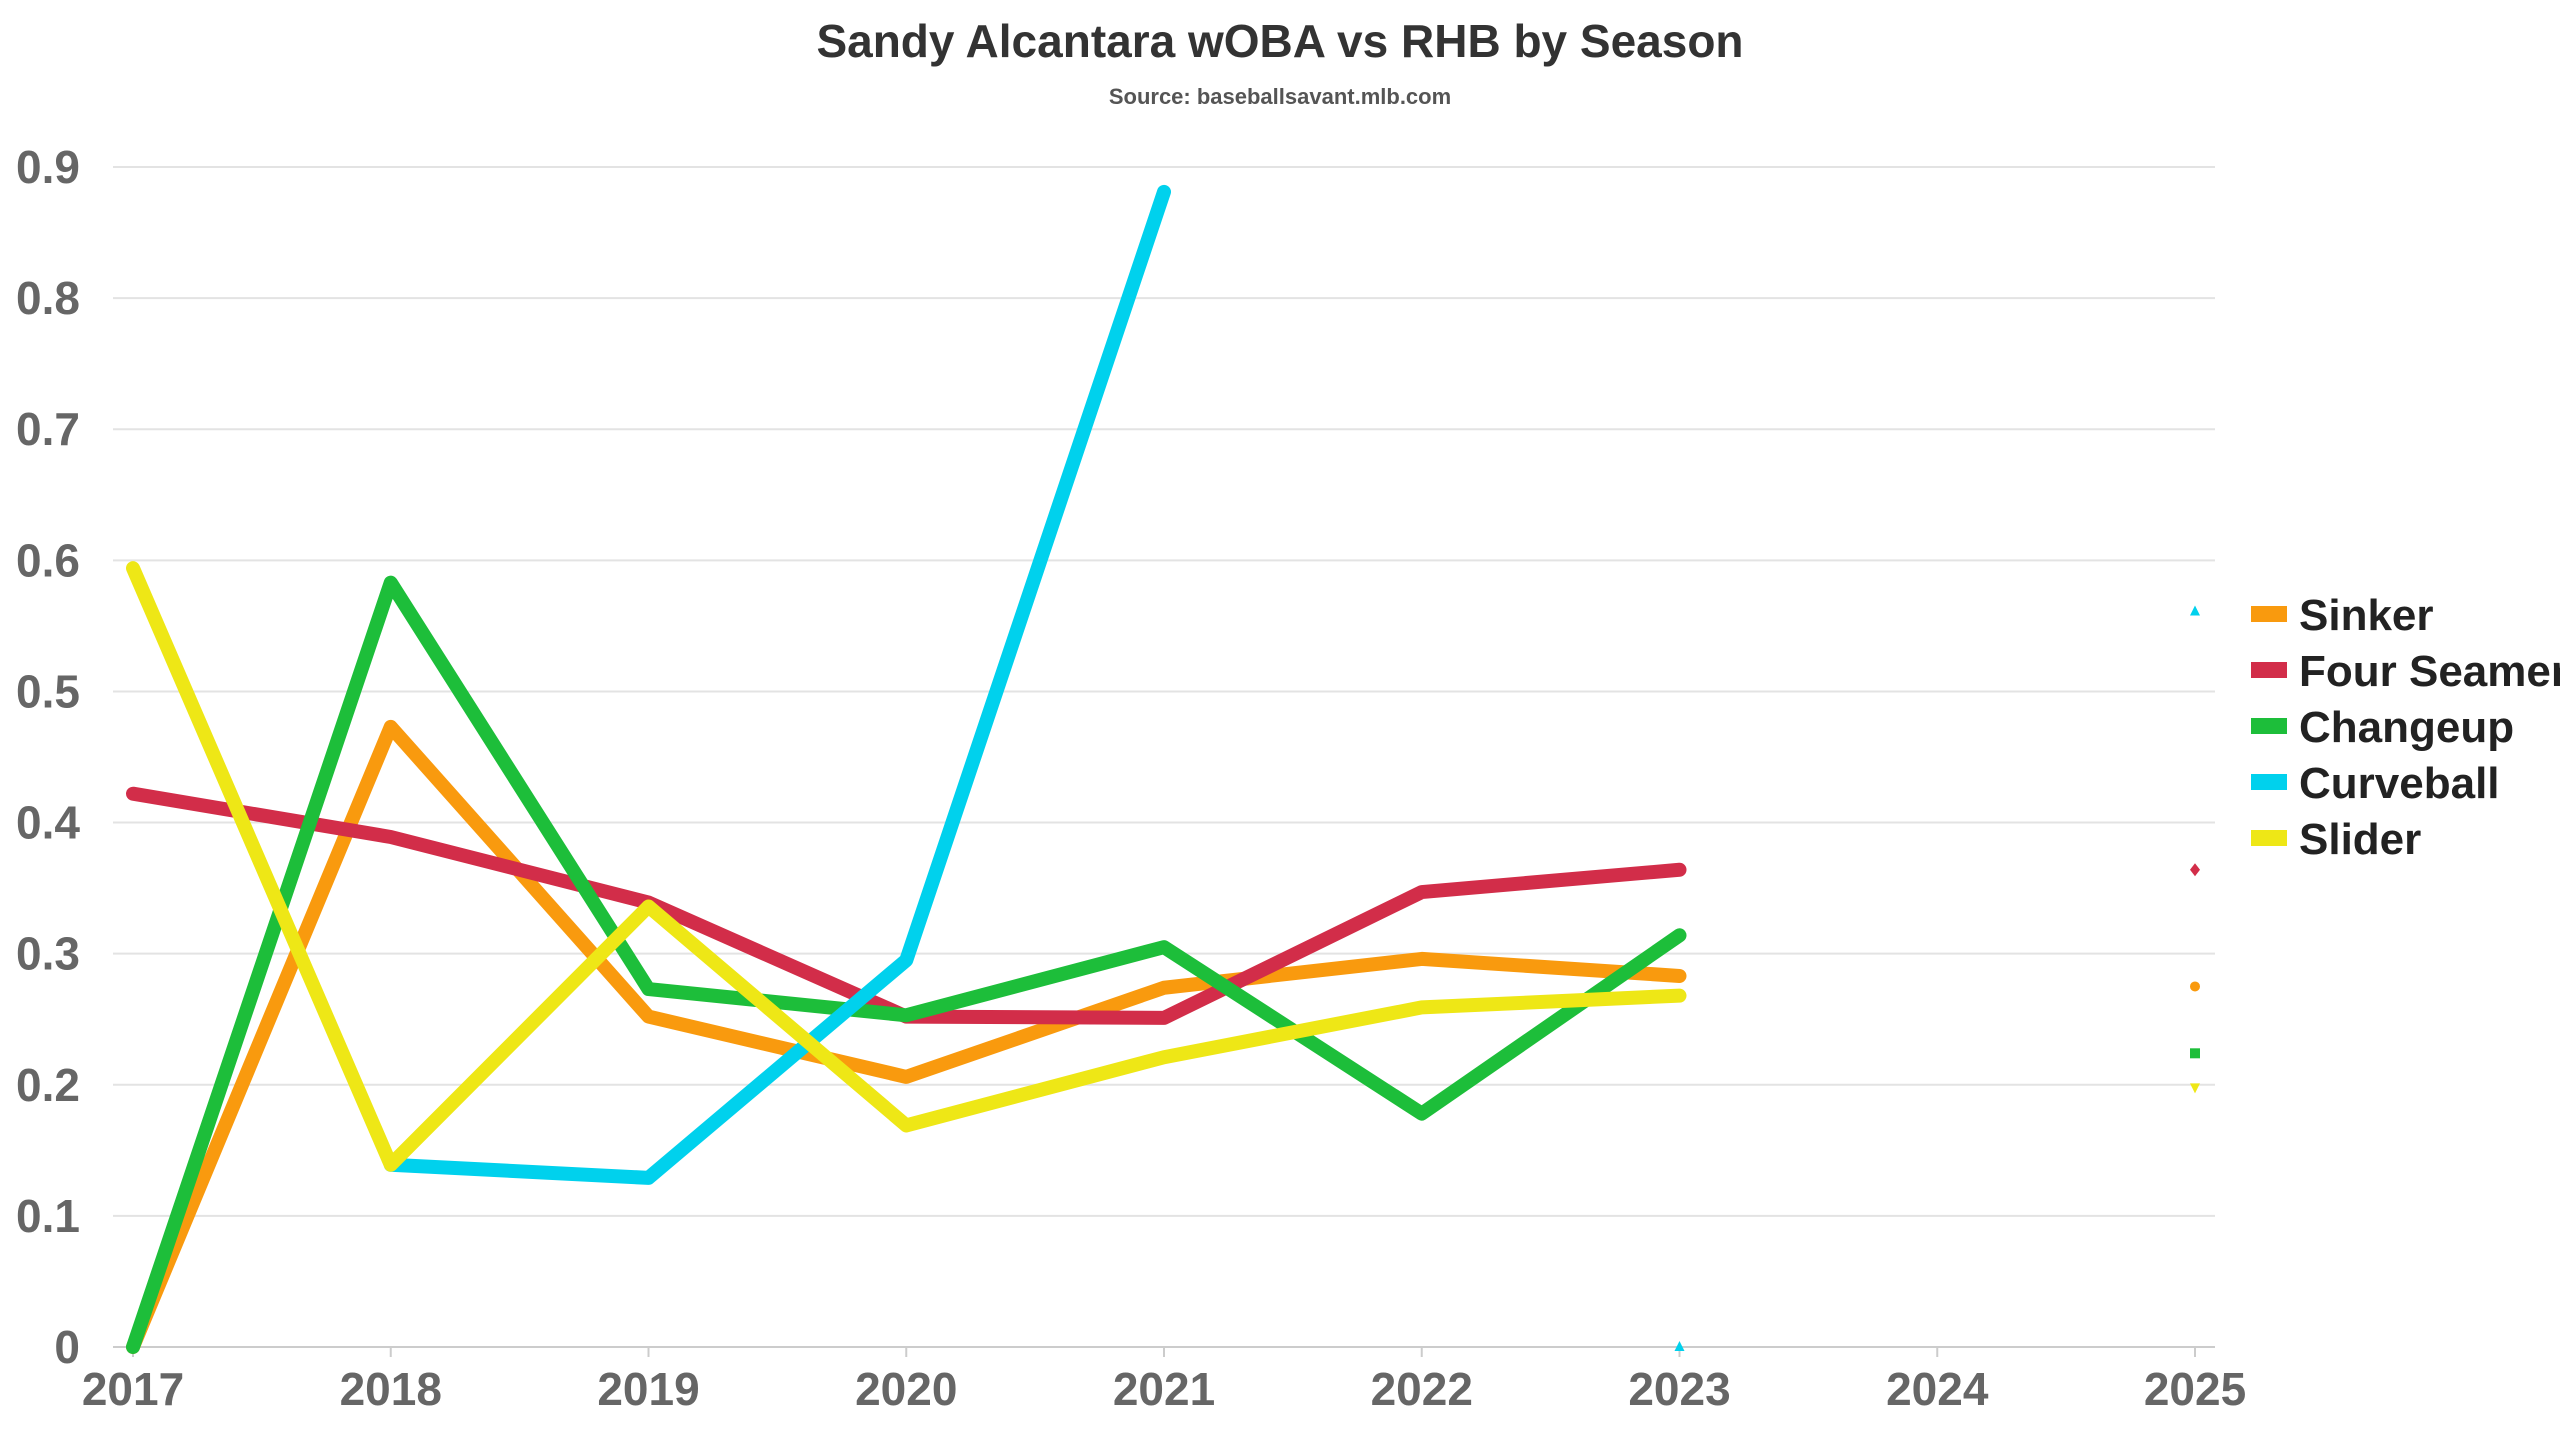  What do you see at coordinates (1679, 1389) in the screenshot?
I see `x-tick-label: 2023` at bounding box center [1679, 1389].